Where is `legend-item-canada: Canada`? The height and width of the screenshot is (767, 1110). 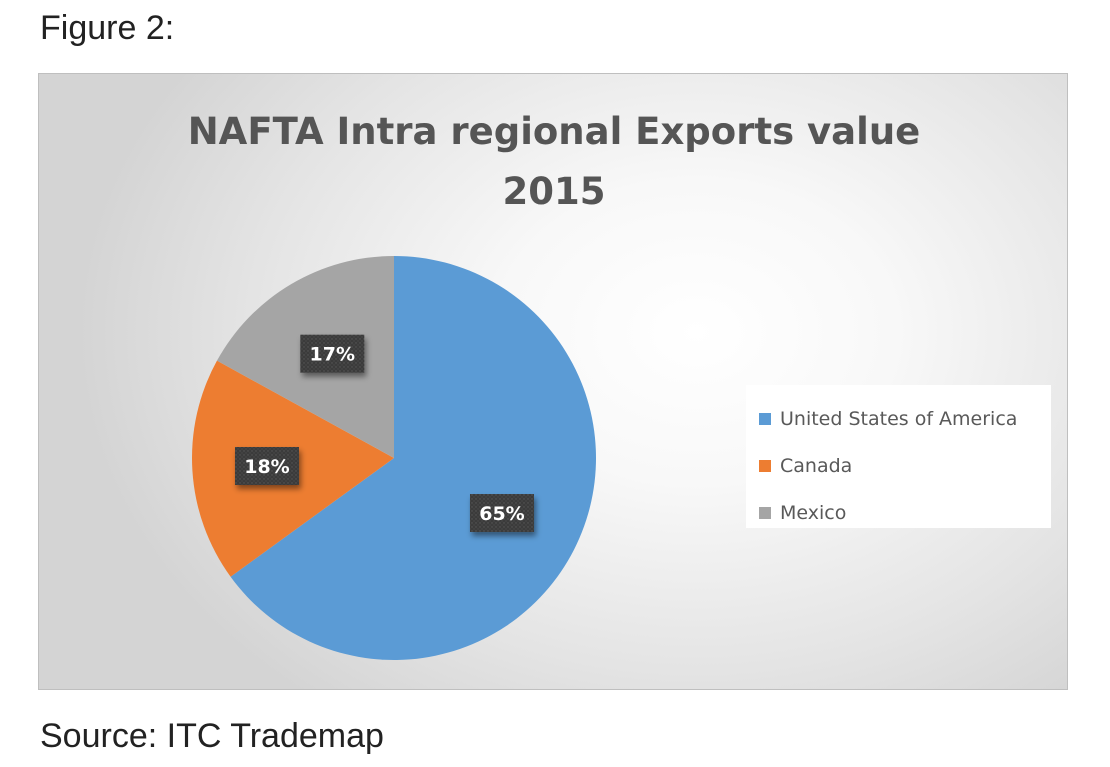
legend-item-canada: Canada is located at coordinates (905, 465).